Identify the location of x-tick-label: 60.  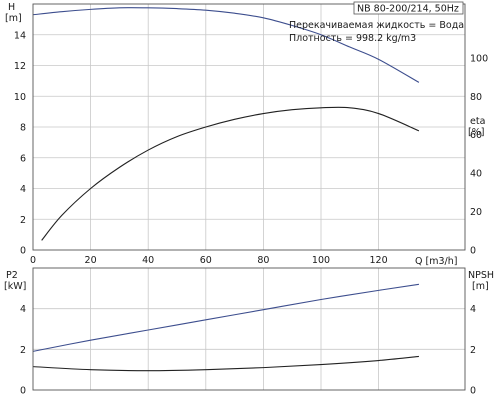
(206, 260).